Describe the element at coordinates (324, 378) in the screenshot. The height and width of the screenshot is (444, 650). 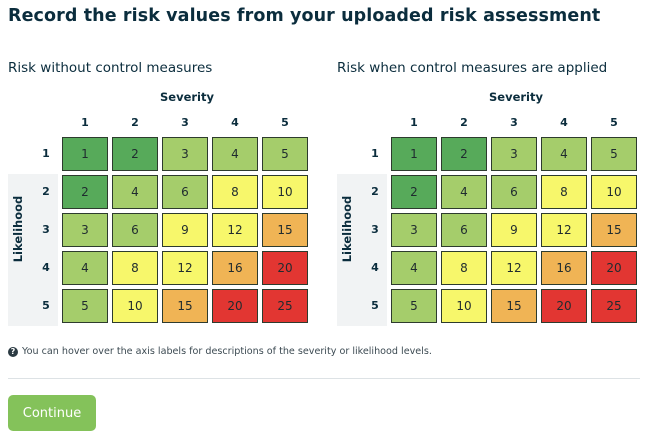
I see `divider` at that location.